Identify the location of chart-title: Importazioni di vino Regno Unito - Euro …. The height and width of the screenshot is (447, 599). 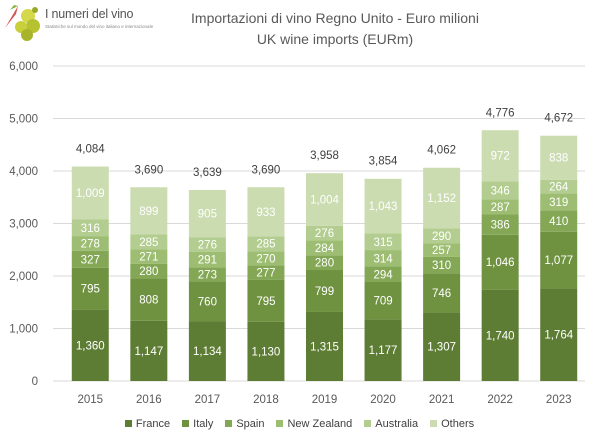
(334, 29).